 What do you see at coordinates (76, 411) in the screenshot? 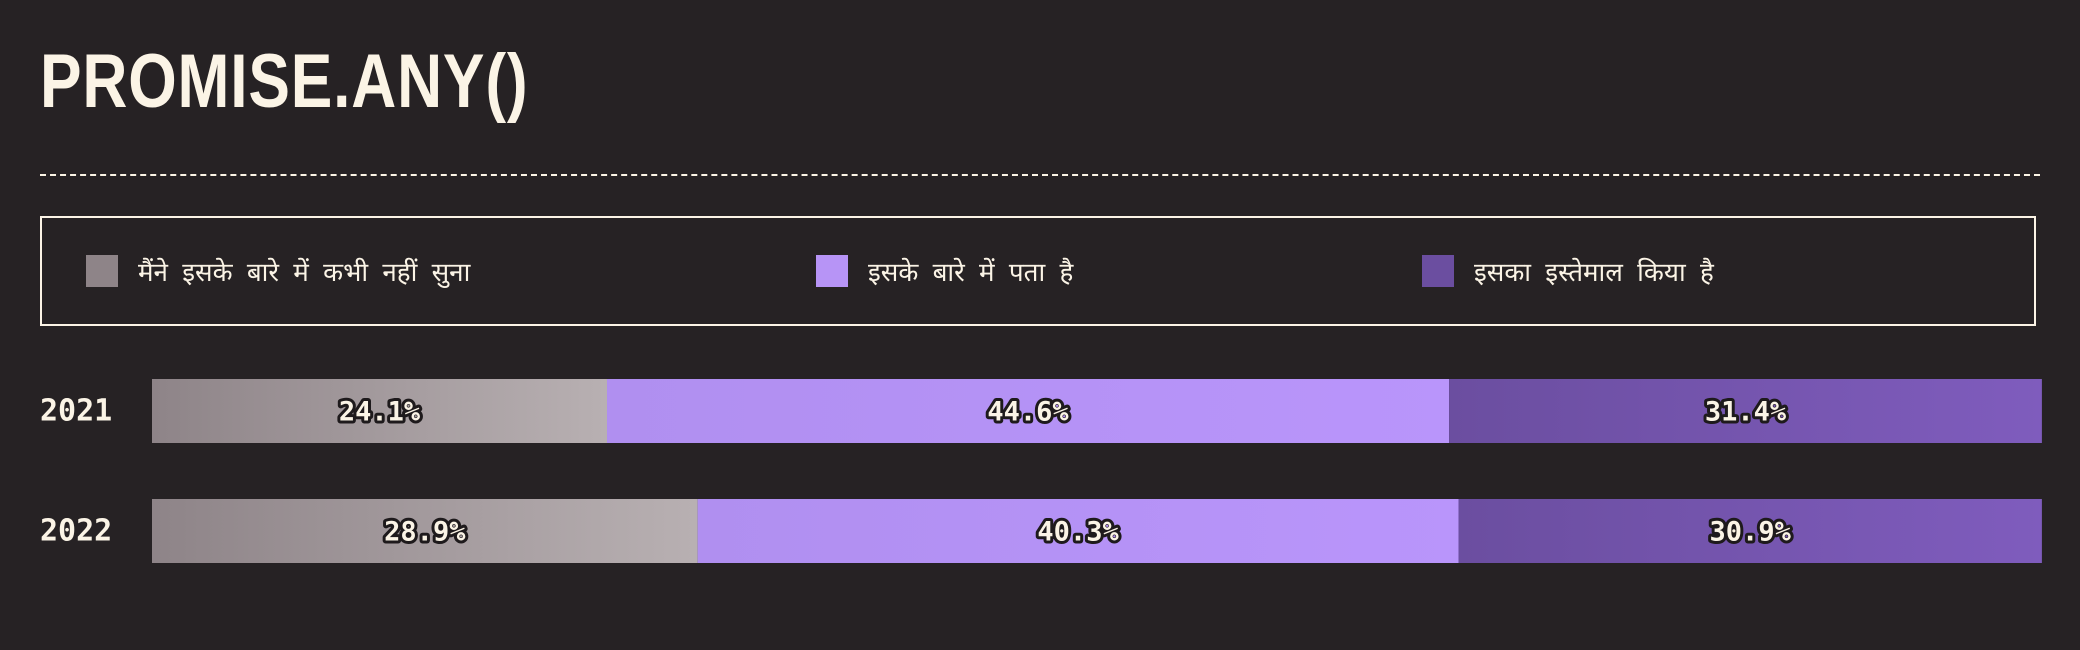
I see `year-label-2021: 2021` at bounding box center [76, 411].